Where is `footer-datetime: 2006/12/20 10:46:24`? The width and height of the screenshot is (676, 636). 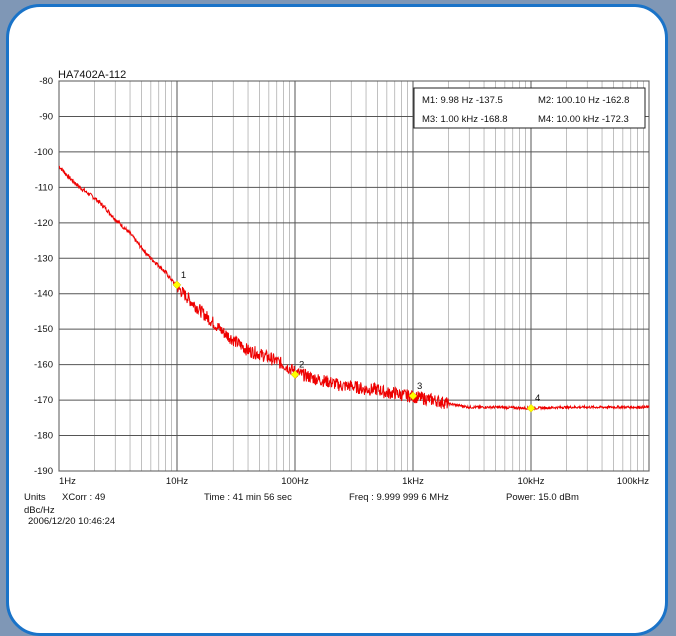 footer-datetime: 2006/12/20 10:46:24 is located at coordinates (72, 521).